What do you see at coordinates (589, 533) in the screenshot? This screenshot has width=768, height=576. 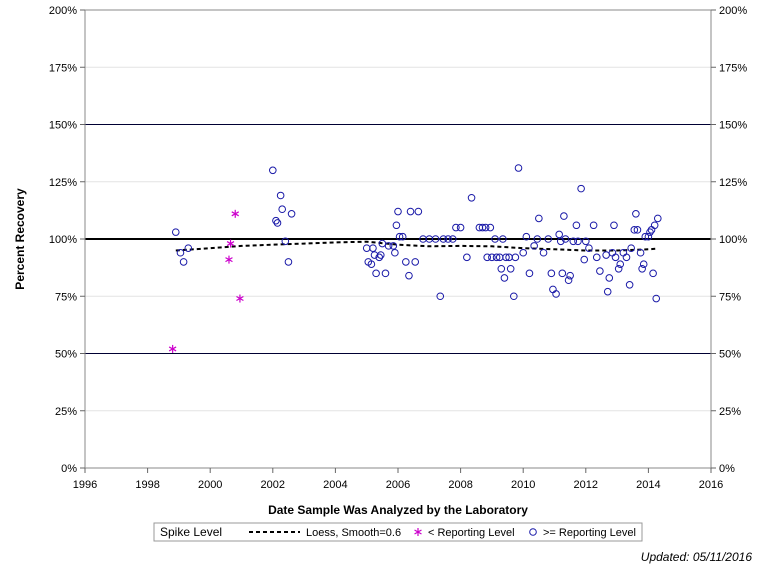 I see `legend-label-reporting: >= Reporting Level` at bounding box center [589, 533].